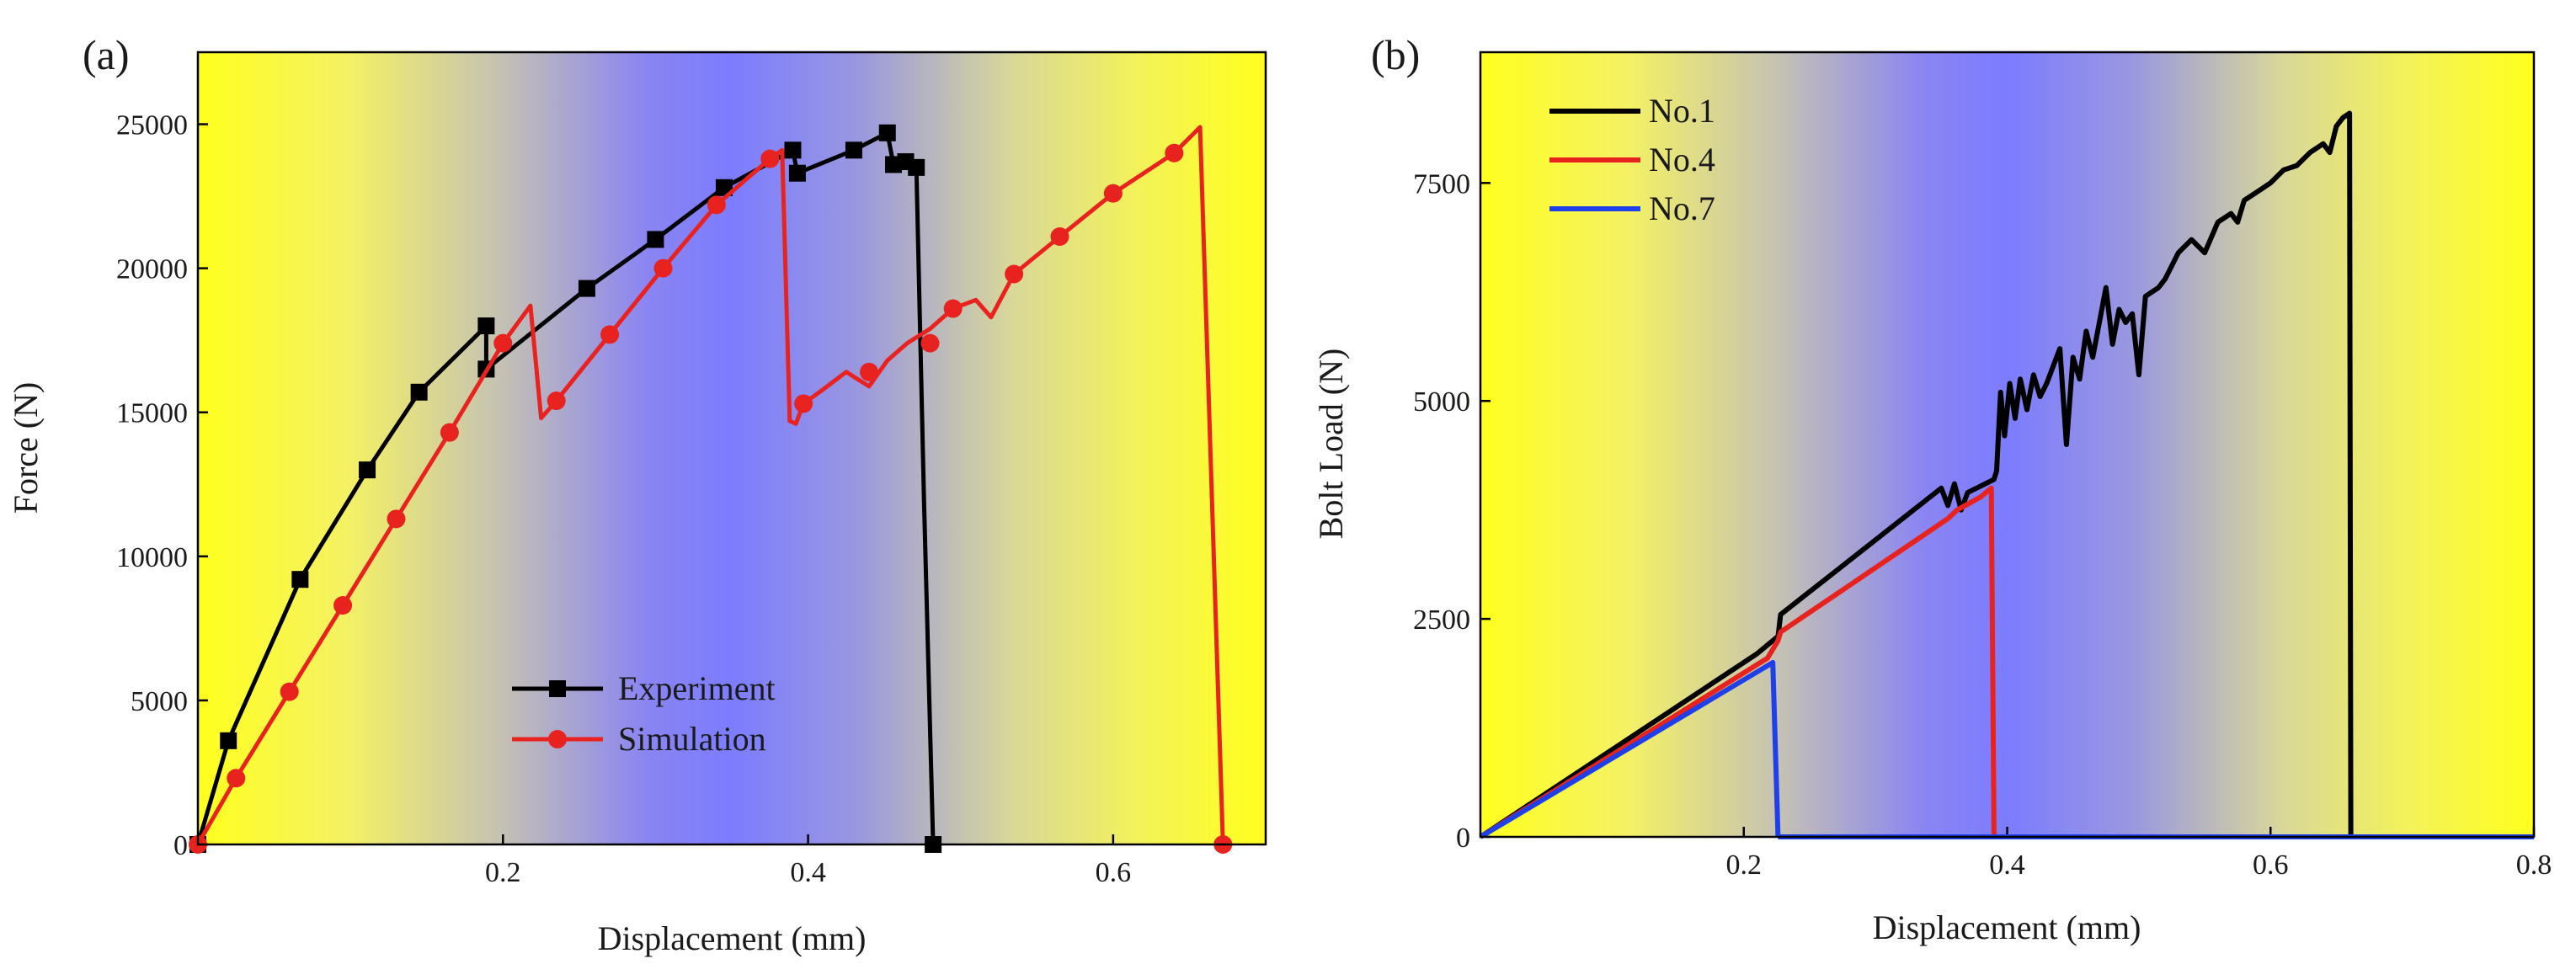 Image resolution: width=2576 pixels, height=980 pixels. What do you see at coordinates (644, 713) in the screenshot?
I see `legend-a: Experiment Simulation` at bounding box center [644, 713].